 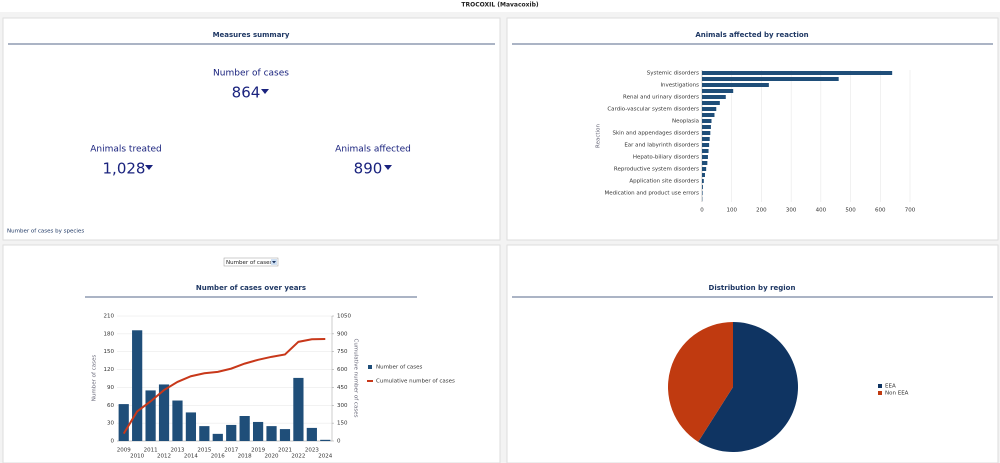 I want to click on header-bar, so click(x=500, y=6).